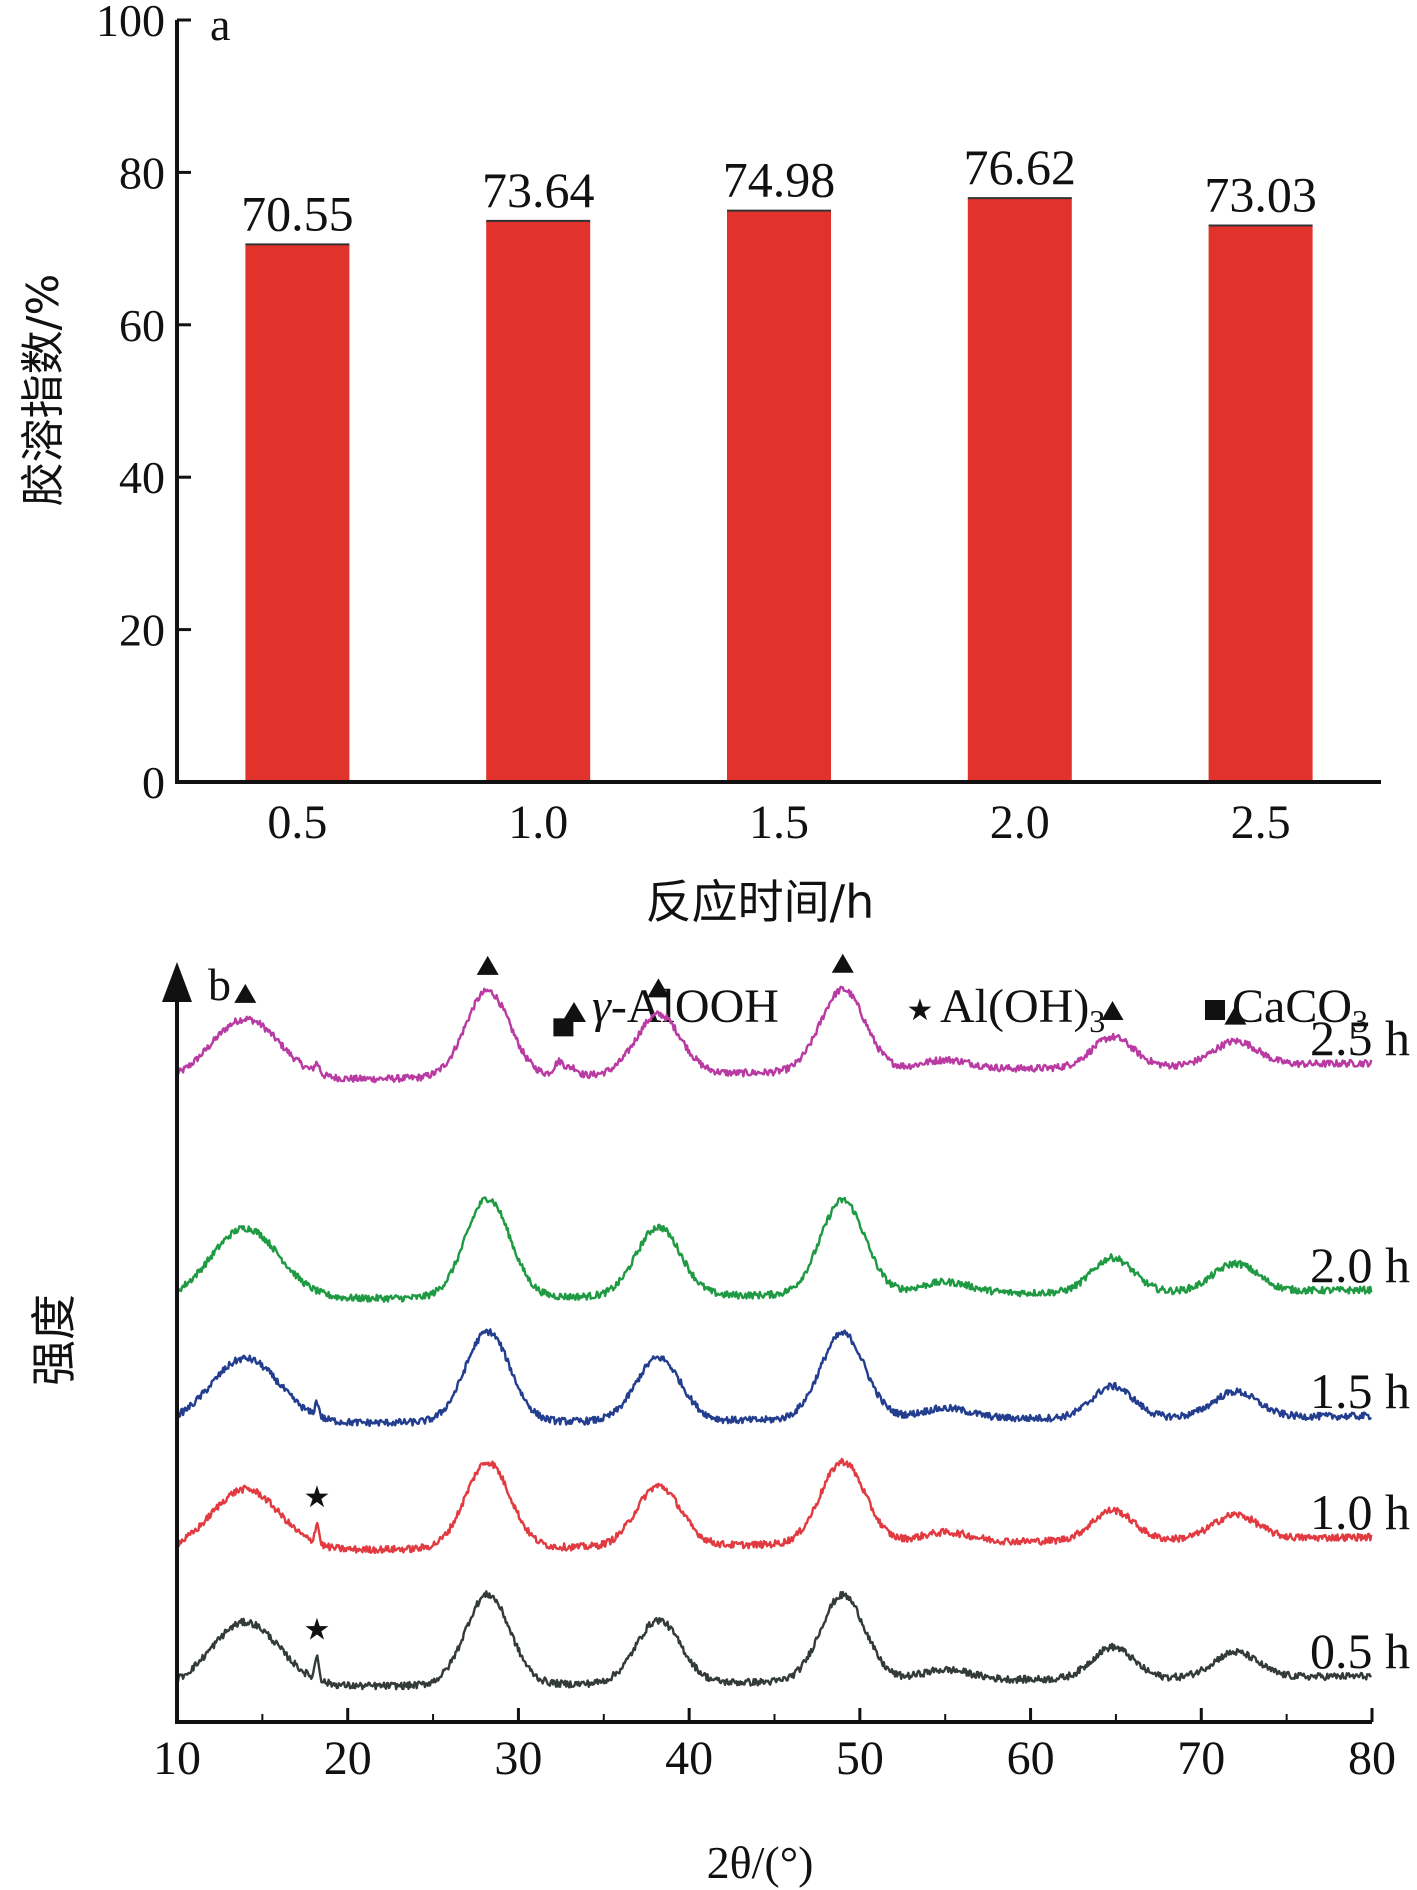 The width and height of the screenshot is (1417, 1890). Describe the element at coordinates (1360, 1391) in the screenshot. I see `series-label: 1.5 h` at that location.